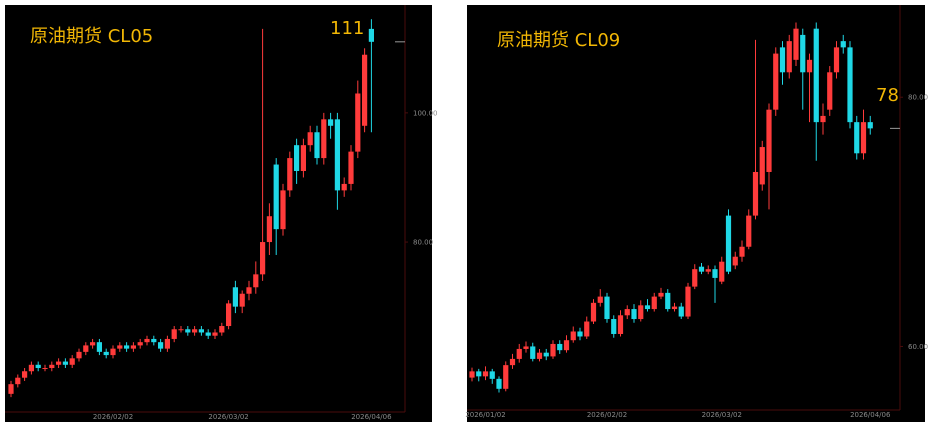 The image size is (937, 432). What do you see at coordinates (918, 347) in the screenshot?
I see `y-tick-label: 60.00` at bounding box center [918, 347].